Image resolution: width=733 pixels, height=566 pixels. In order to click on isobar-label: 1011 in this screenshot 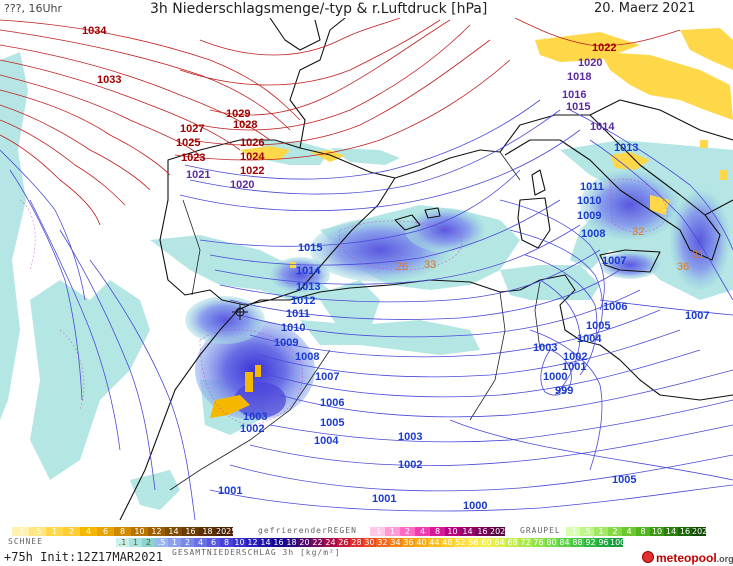, I will do `click(592, 187)`.